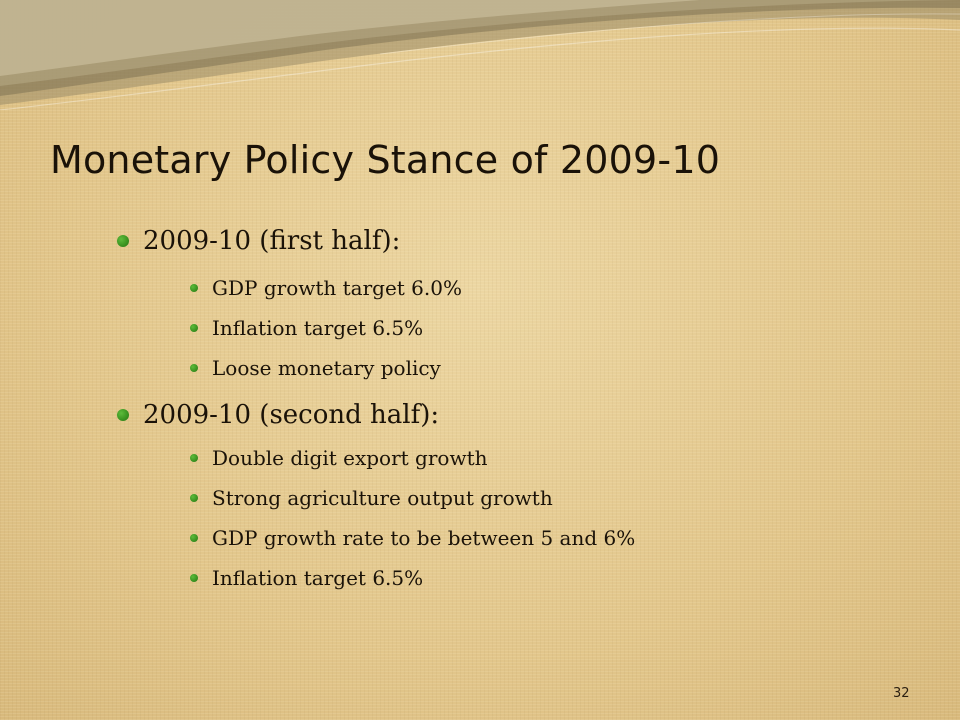 The width and height of the screenshot is (960, 720). I want to click on section-heading-first-half: 2009-10 (first half):, so click(258, 241).